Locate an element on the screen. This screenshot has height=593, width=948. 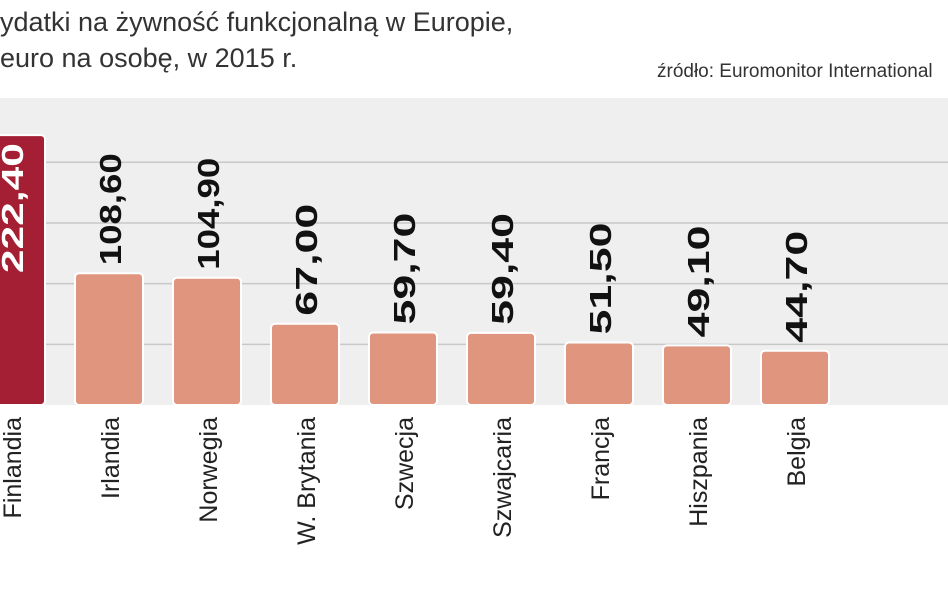
category-label: Norwegia is located at coordinates (209, 470).